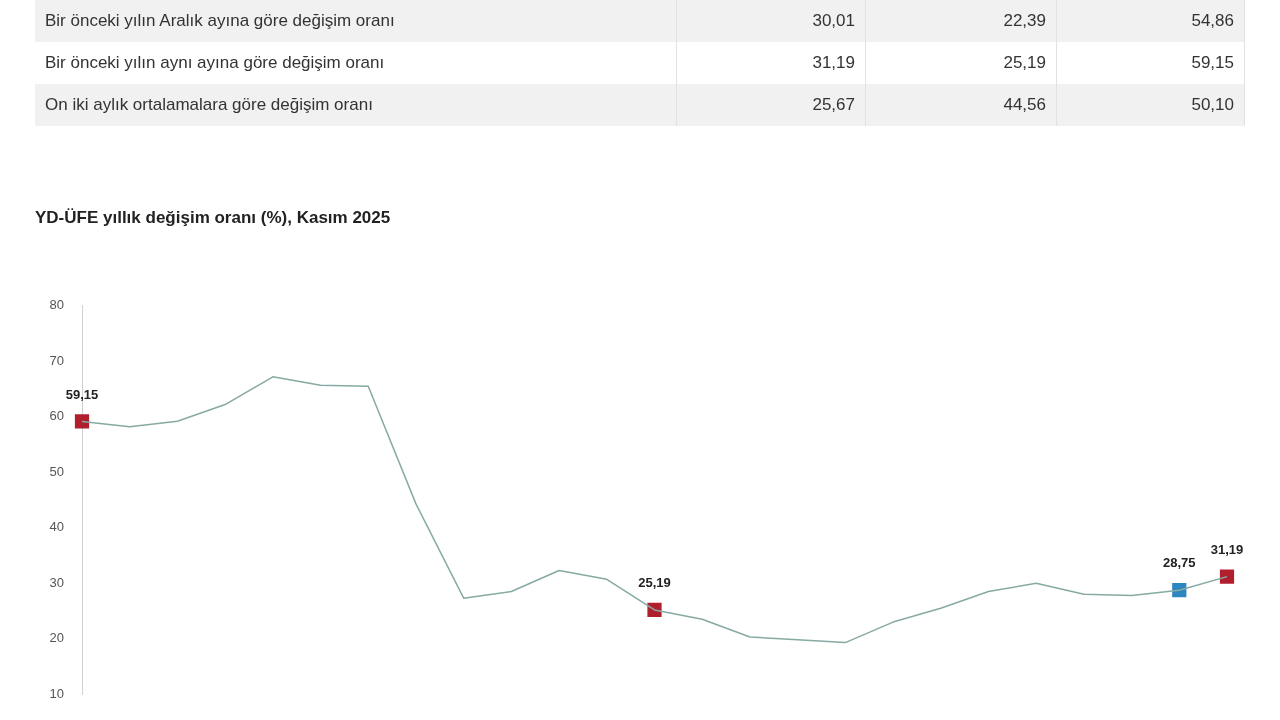 The width and height of the screenshot is (1280, 720). I want to click on y-tick-label: 50, so click(56, 471).